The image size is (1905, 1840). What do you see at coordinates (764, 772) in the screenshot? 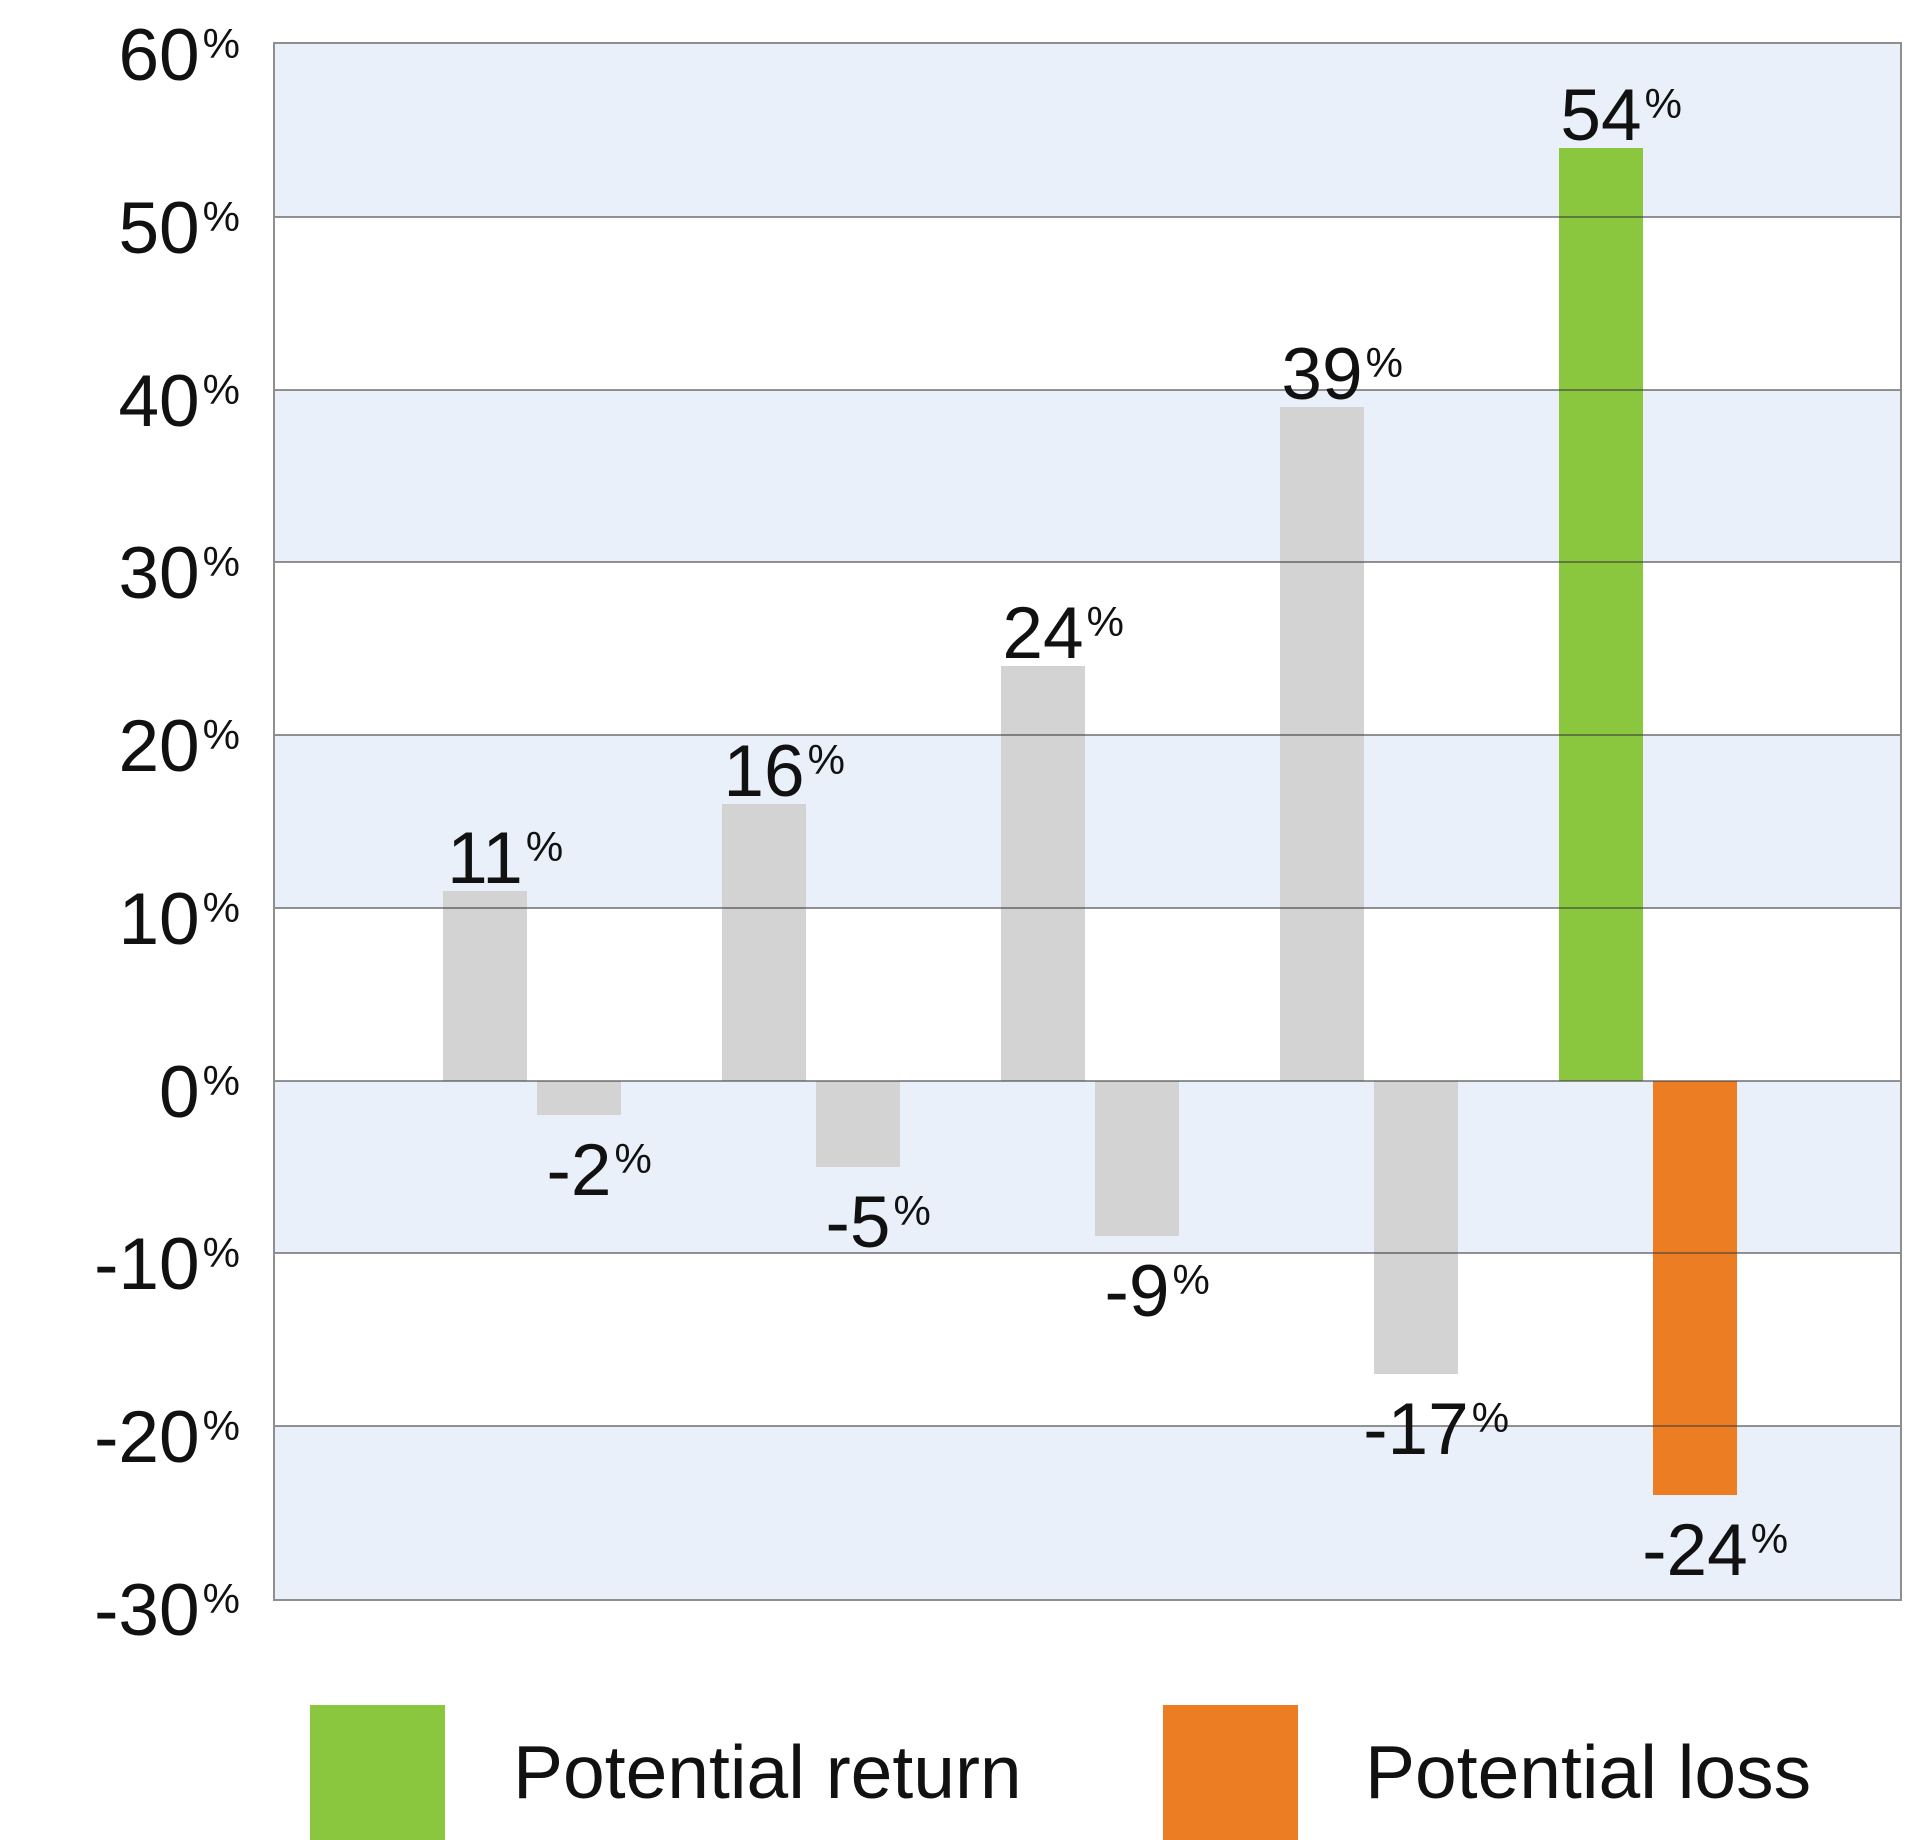
I see `bar-value: 16` at bounding box center [764, 772].